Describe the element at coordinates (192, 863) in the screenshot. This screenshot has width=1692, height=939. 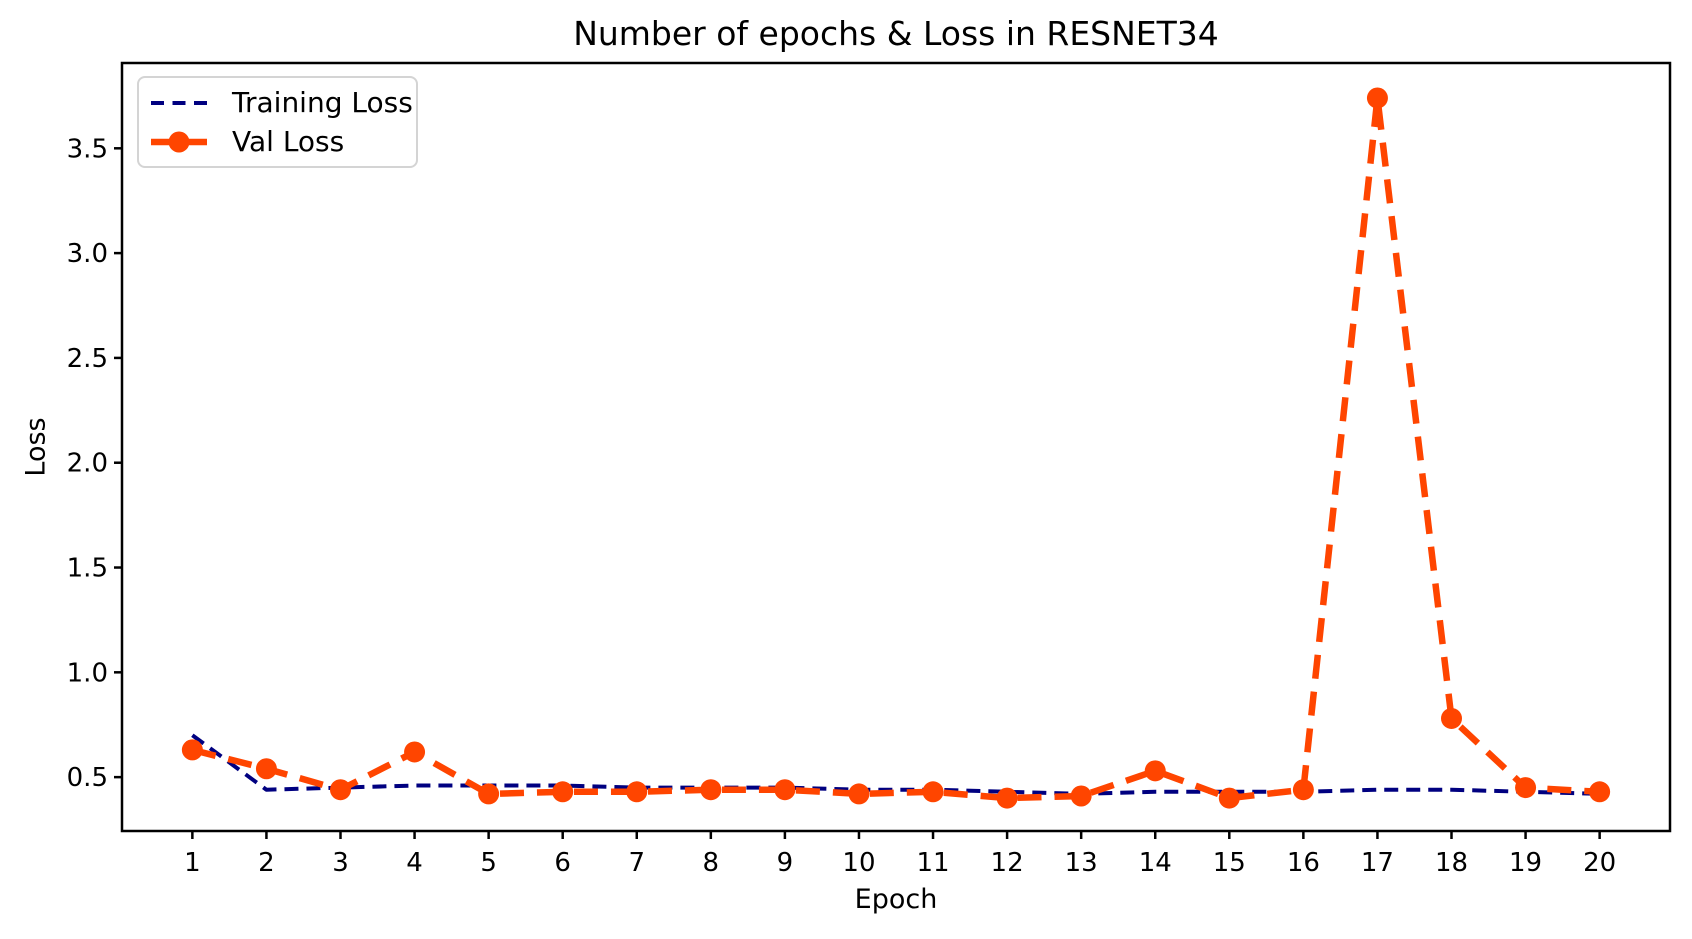
I see `x-tick-label: 1` at that location.